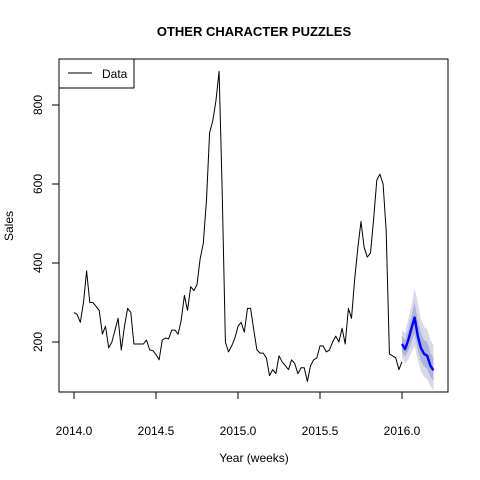 Image resolution: width=480 pixels, height=480 pixels. What do you see at coordinates (238, 414) in the screenshot?
I see `x-axis: 2014.0 2014.5 2015.0 2015.5 2016.0` at bounding box center [238, 414].